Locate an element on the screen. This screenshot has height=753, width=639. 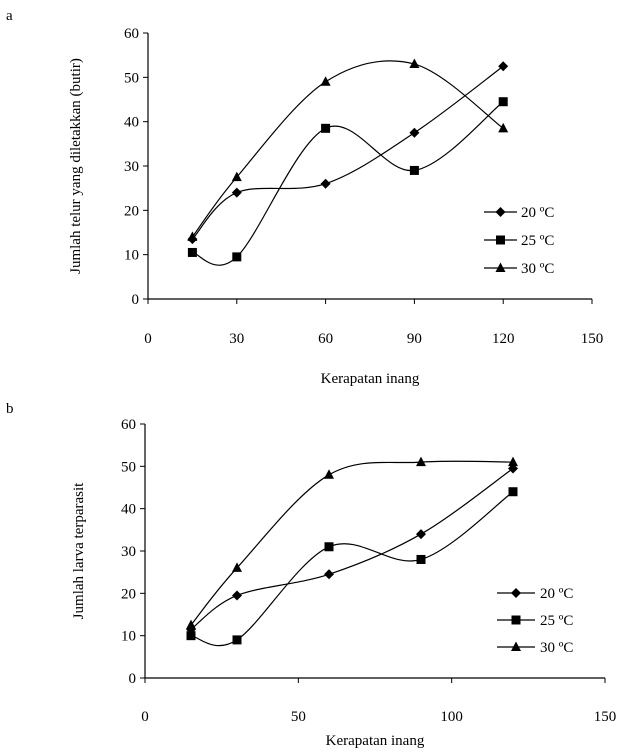
x-tick-label: 90 is located at coordinates (414, 339).